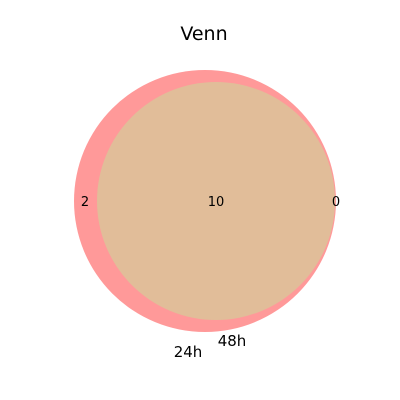 This screenshot has height=400, width=400. Describe the element at coordinates (85, 202) in the screenshot. I see `region-count-only-24h: 2` at that location.